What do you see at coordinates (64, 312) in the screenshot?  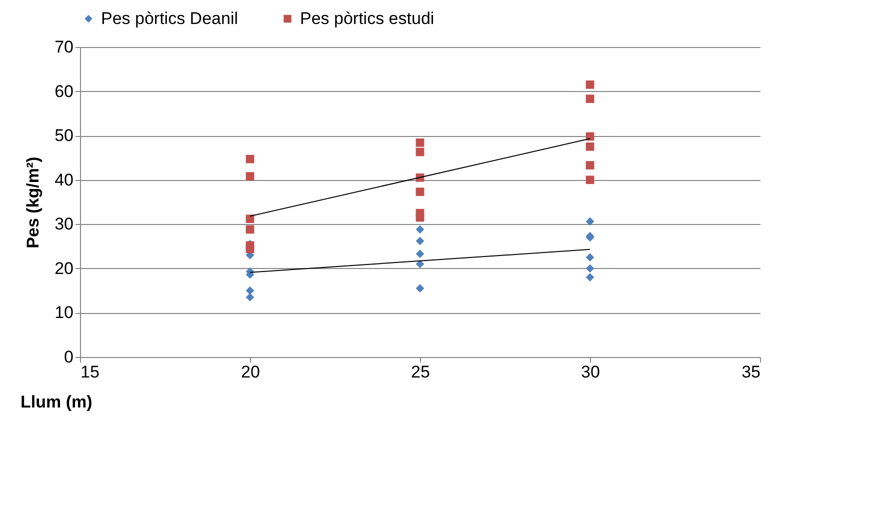 I see `y-tick-label: 10` at bounding box center [64, 312].